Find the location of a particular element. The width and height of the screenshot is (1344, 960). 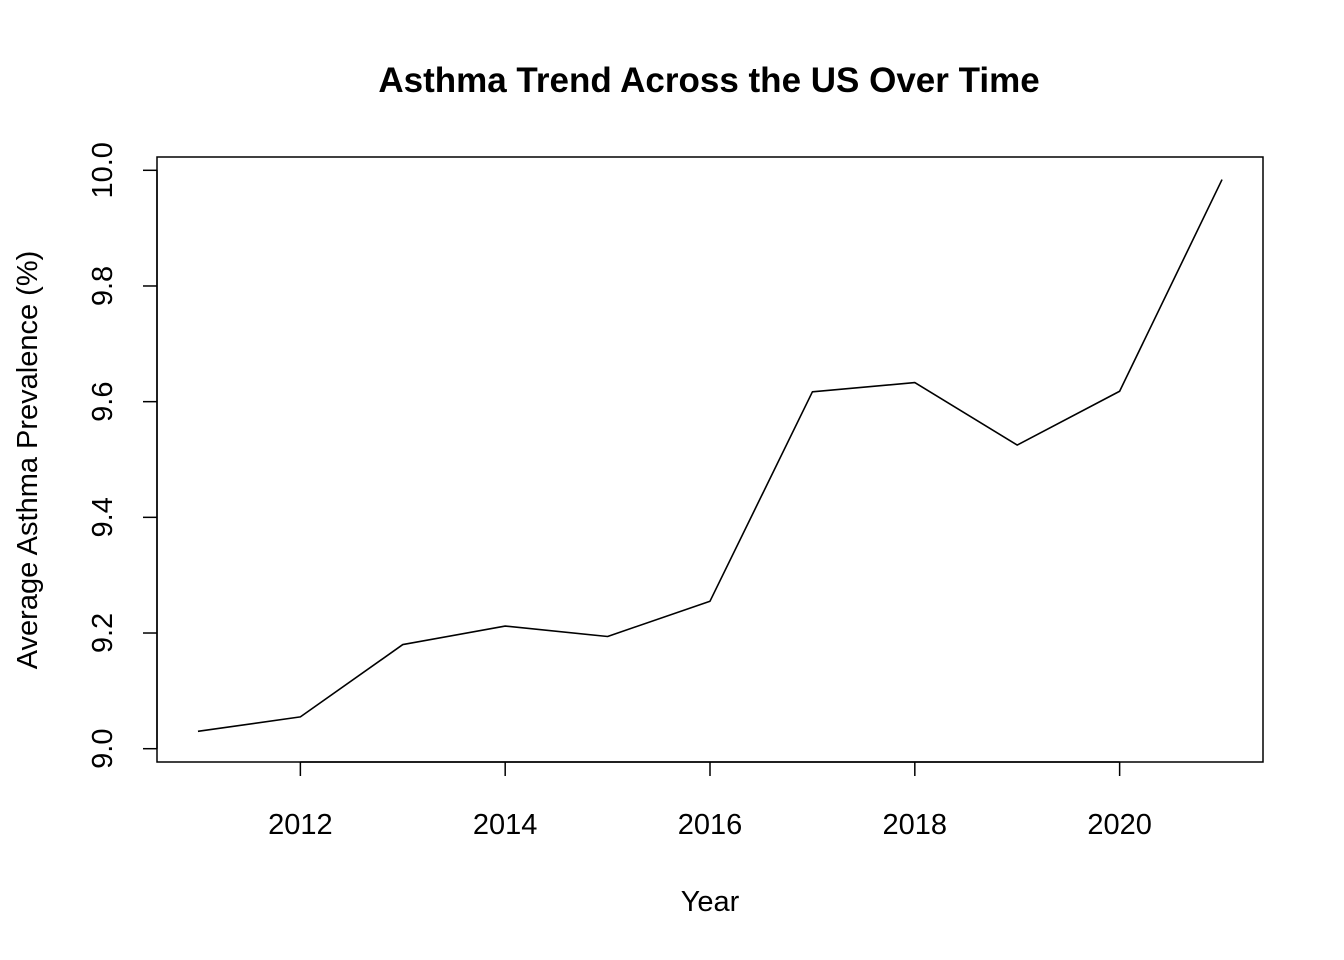

x-axis: 2012 2014 2016 2018 2020 is located at coordinates (710, 801).